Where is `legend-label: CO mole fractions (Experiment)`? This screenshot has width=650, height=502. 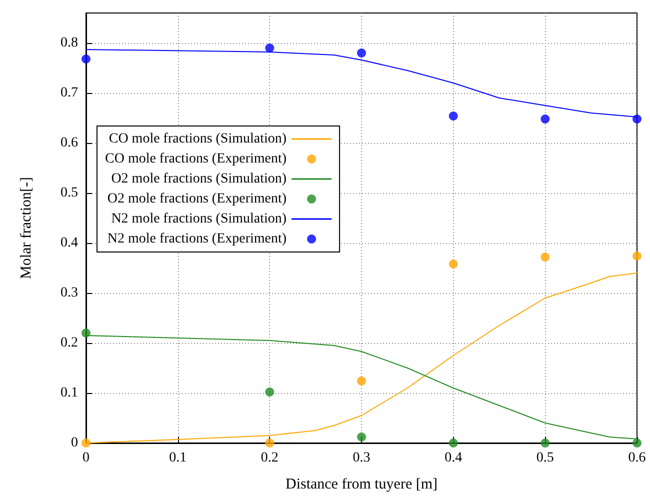 legend-label: CO mole fractions (Experiment) is located at coordinates (195, 159).